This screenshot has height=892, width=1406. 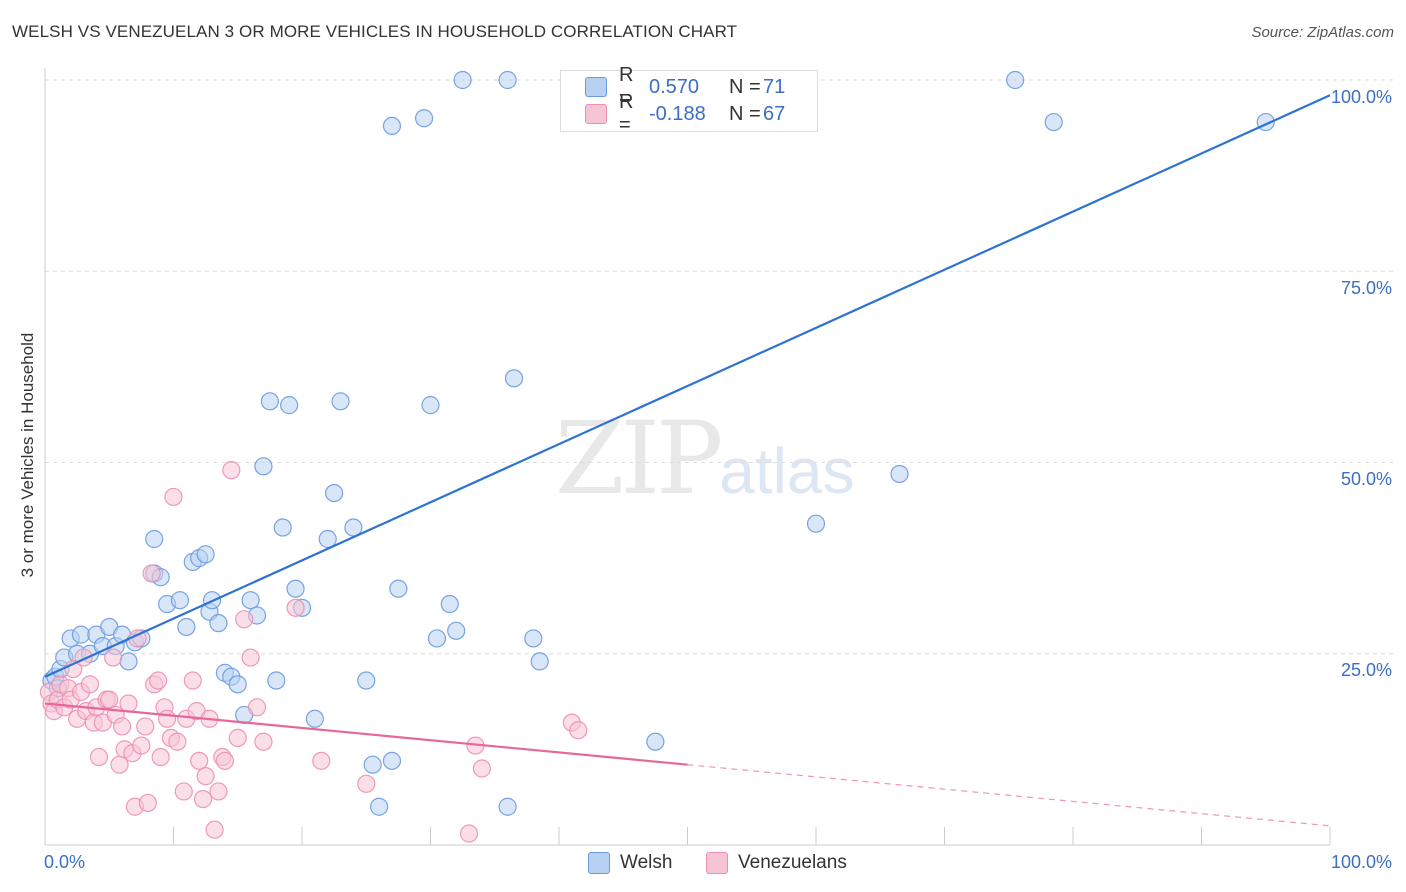 I want to click on y-tick-label-75: 75.0%, so click(x=1366, y=288).